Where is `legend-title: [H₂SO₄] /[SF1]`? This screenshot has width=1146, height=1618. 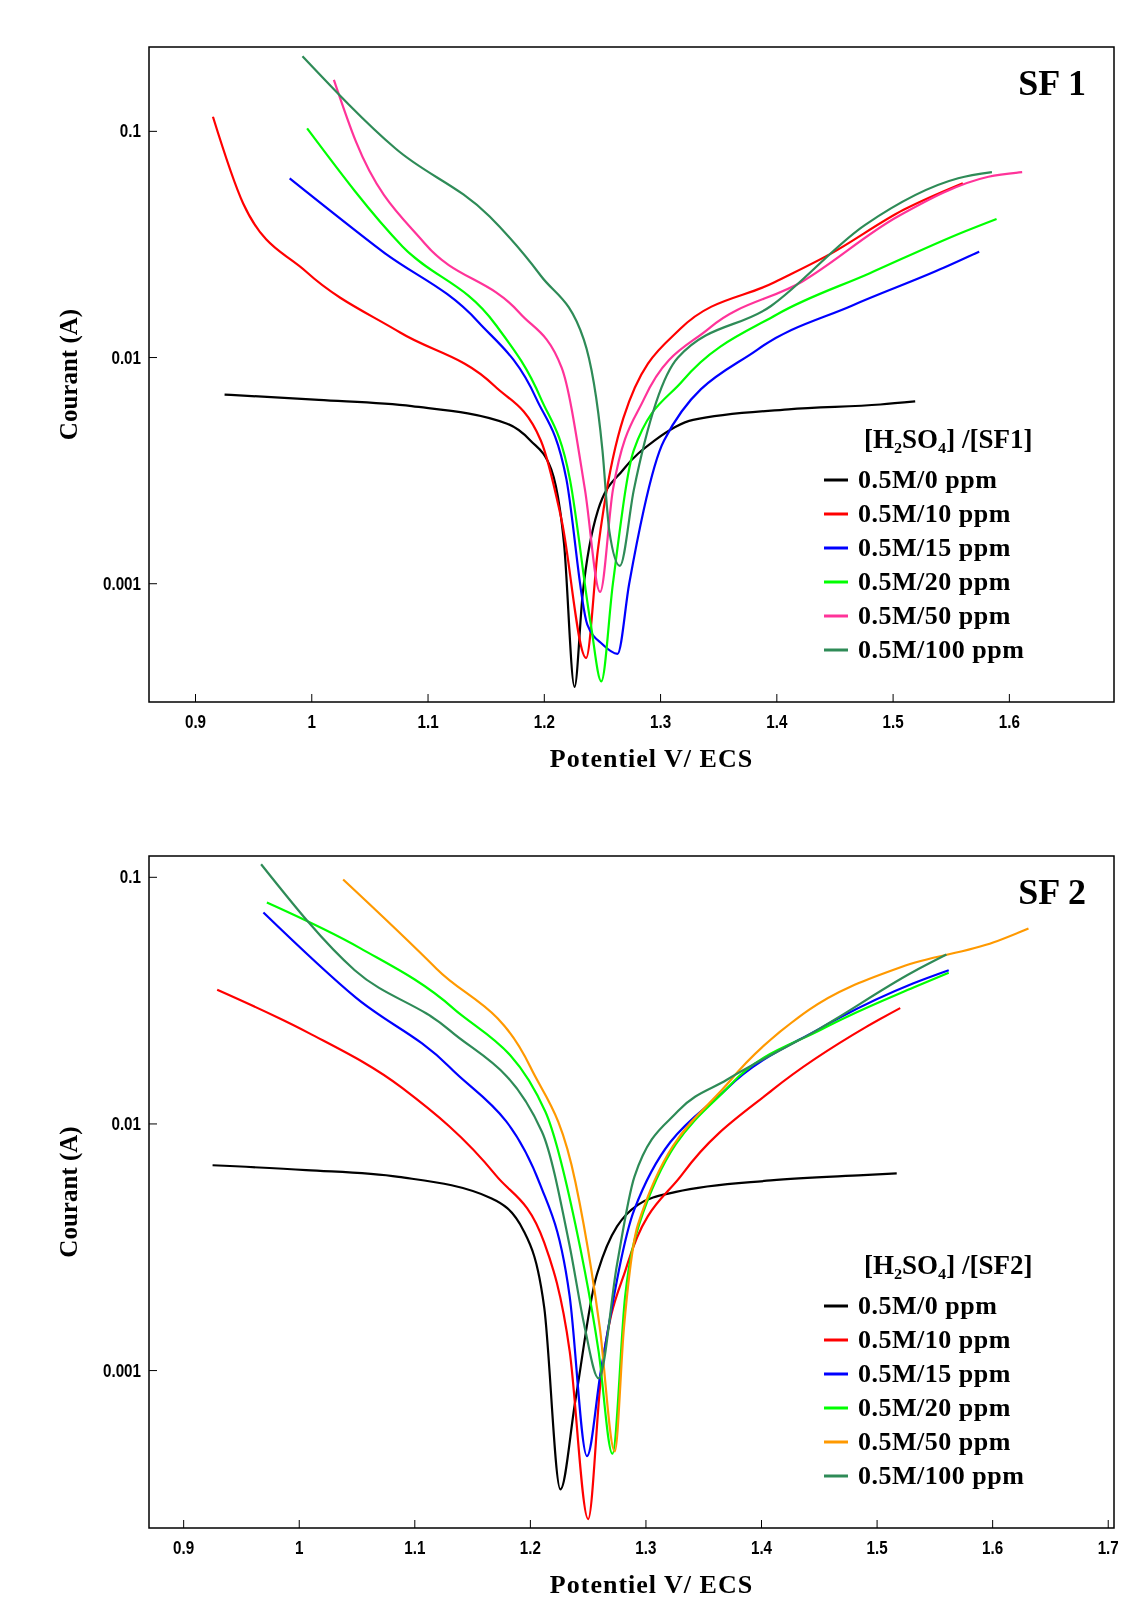
legend-title: [H₂SO₄] /[SF1] is located at coordinates (948, 439).